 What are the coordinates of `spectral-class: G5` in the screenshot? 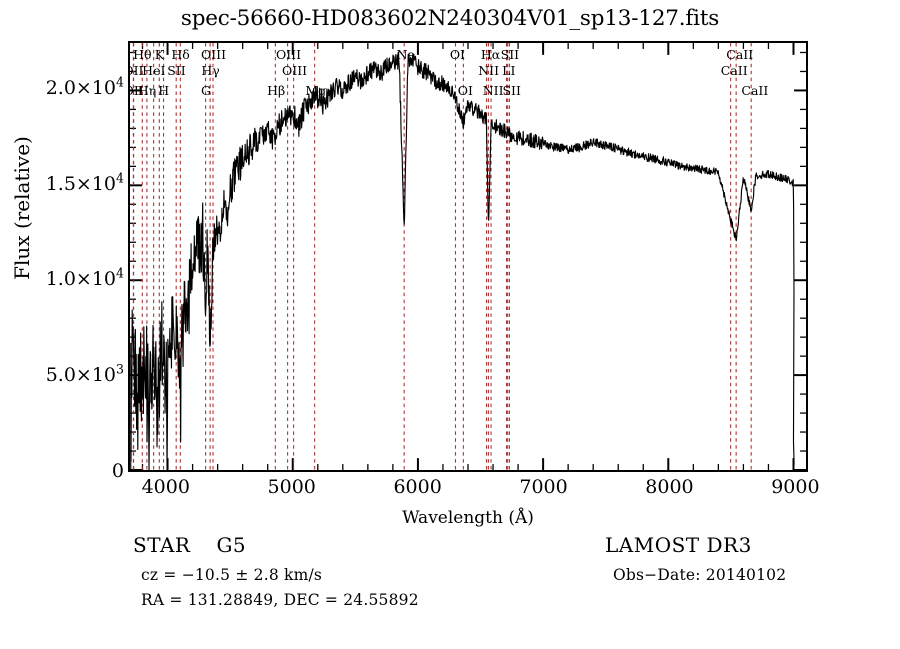 It's located at (231, 545).